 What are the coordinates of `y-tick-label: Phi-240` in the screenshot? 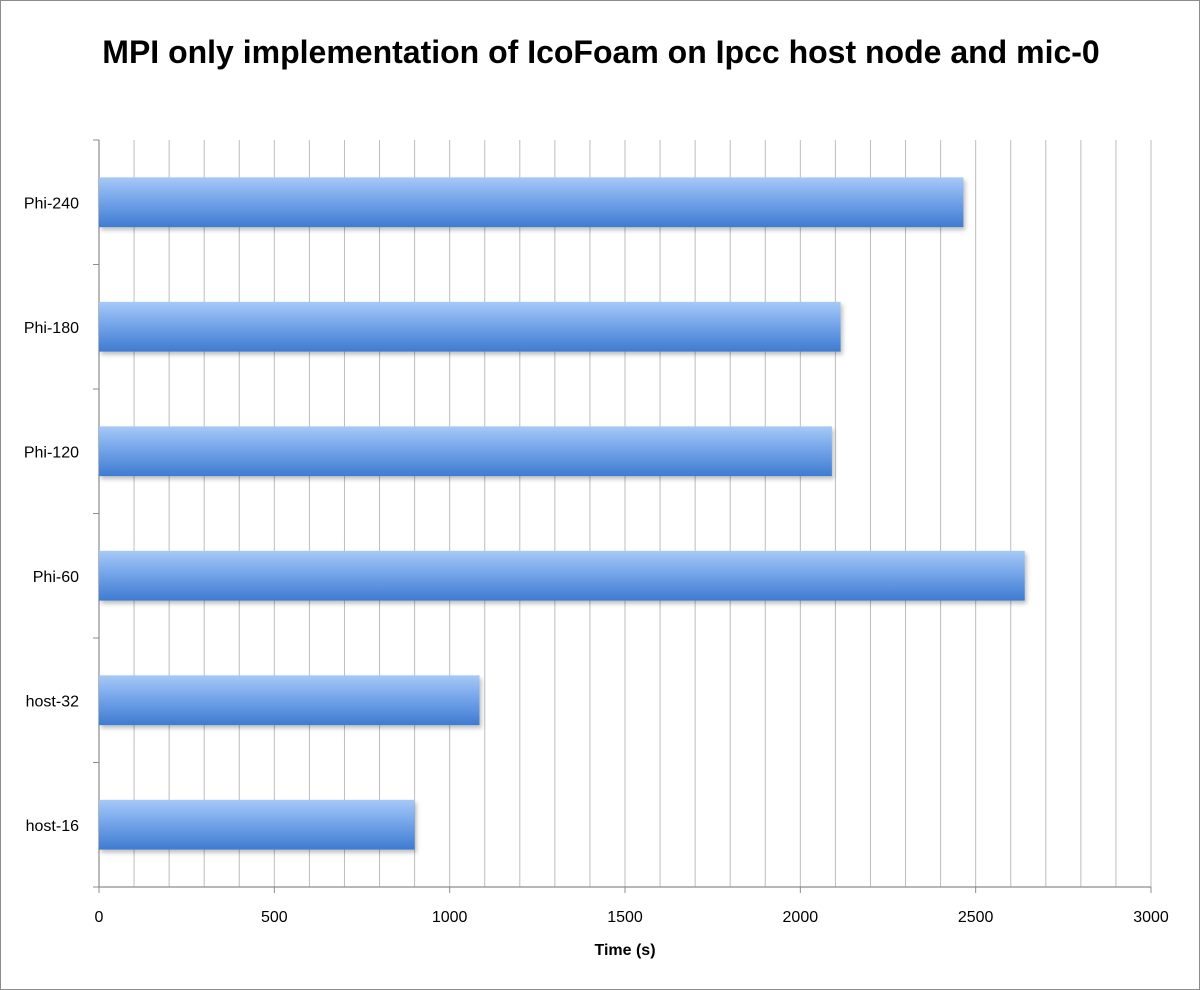 It's located at (51, 203).